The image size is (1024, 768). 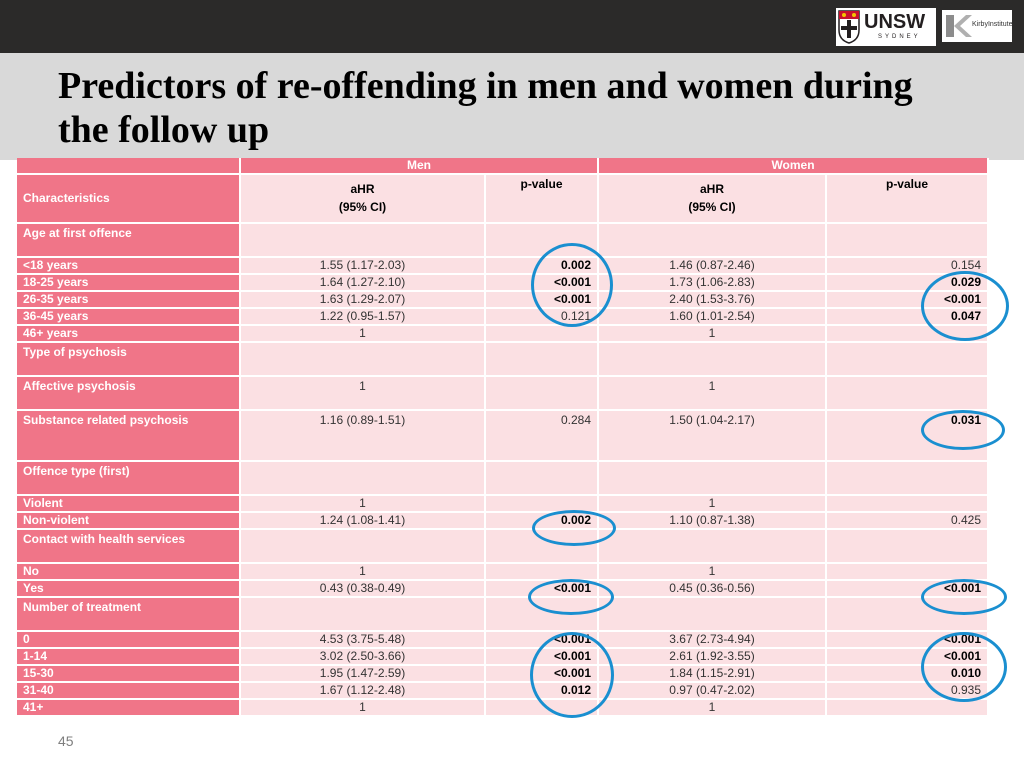 What do you see at coordinates (362, 189) in the screenshot?
I see `header-men-ahr-line1: aHR` at bounding box center [362, 189].